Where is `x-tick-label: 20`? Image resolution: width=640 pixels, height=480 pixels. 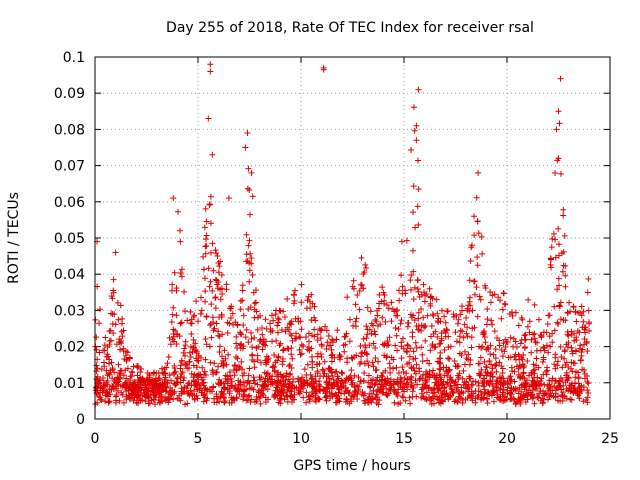
x-tick-label: 20 is located at coordinates (507, 439).